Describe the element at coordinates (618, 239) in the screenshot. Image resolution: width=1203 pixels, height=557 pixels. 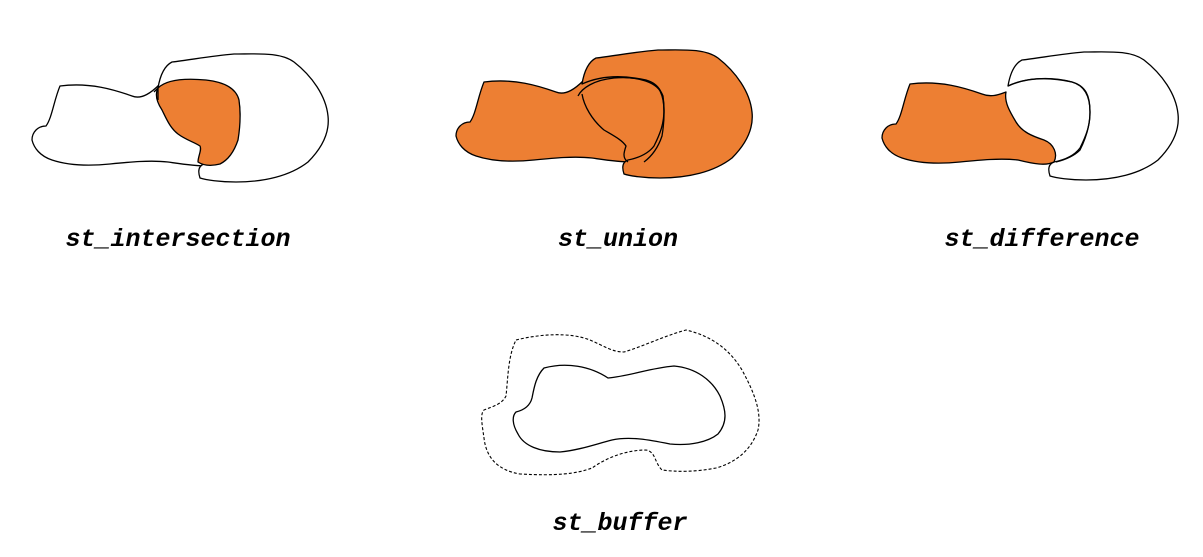
I see `label-union: st_union` at that location.